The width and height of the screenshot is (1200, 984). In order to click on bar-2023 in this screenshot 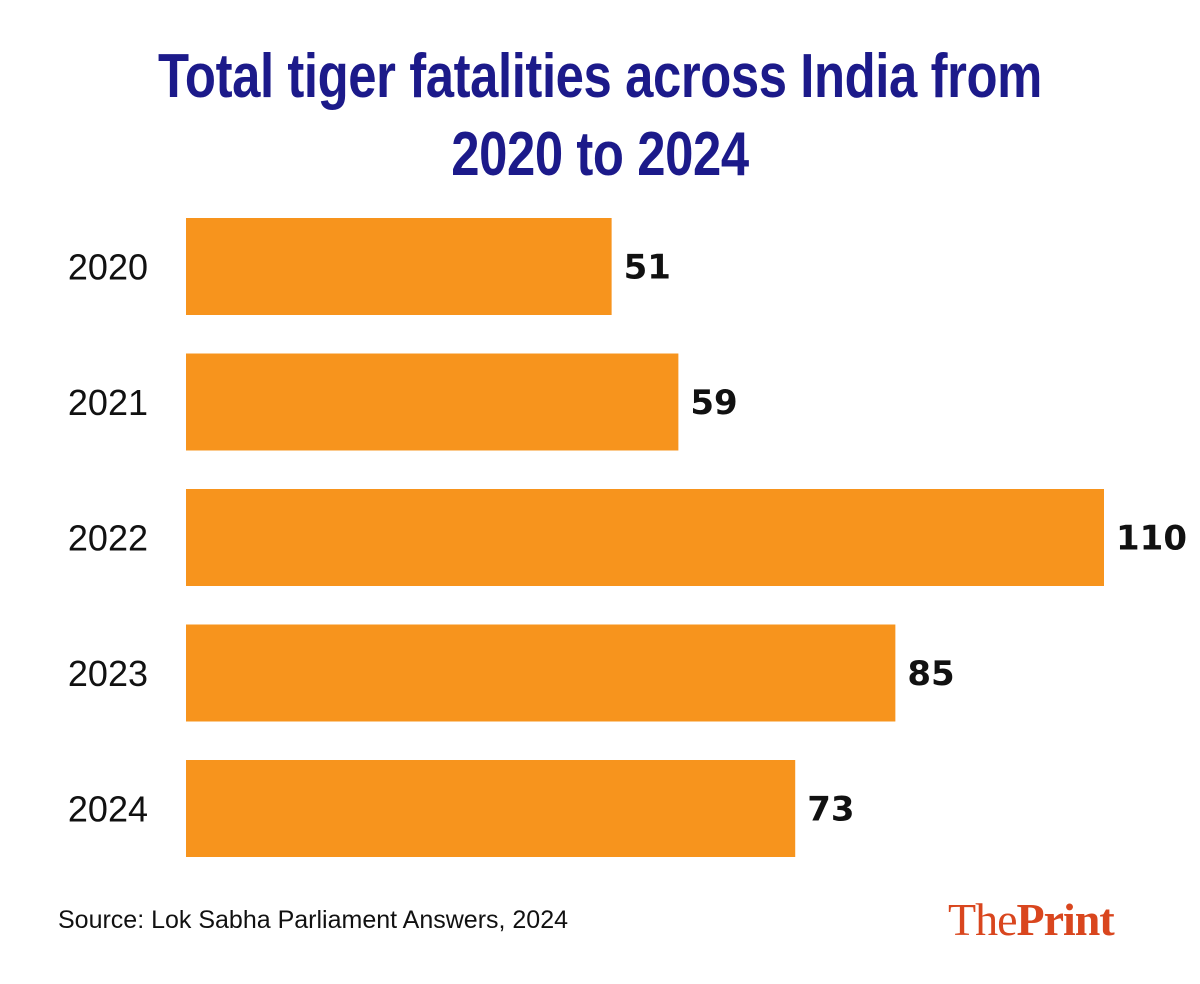, I will do `click(541, 673)`.